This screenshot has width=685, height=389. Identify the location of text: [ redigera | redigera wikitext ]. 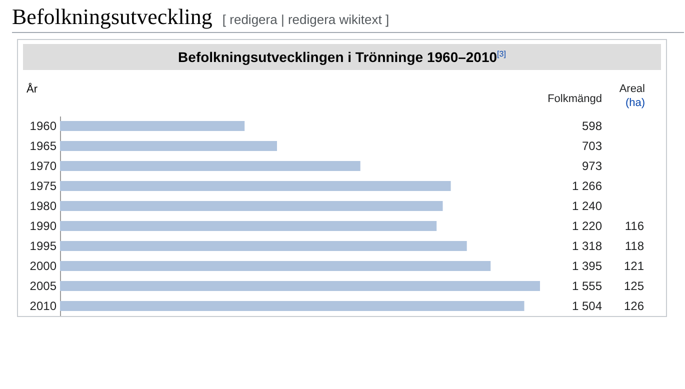
(306, 19).